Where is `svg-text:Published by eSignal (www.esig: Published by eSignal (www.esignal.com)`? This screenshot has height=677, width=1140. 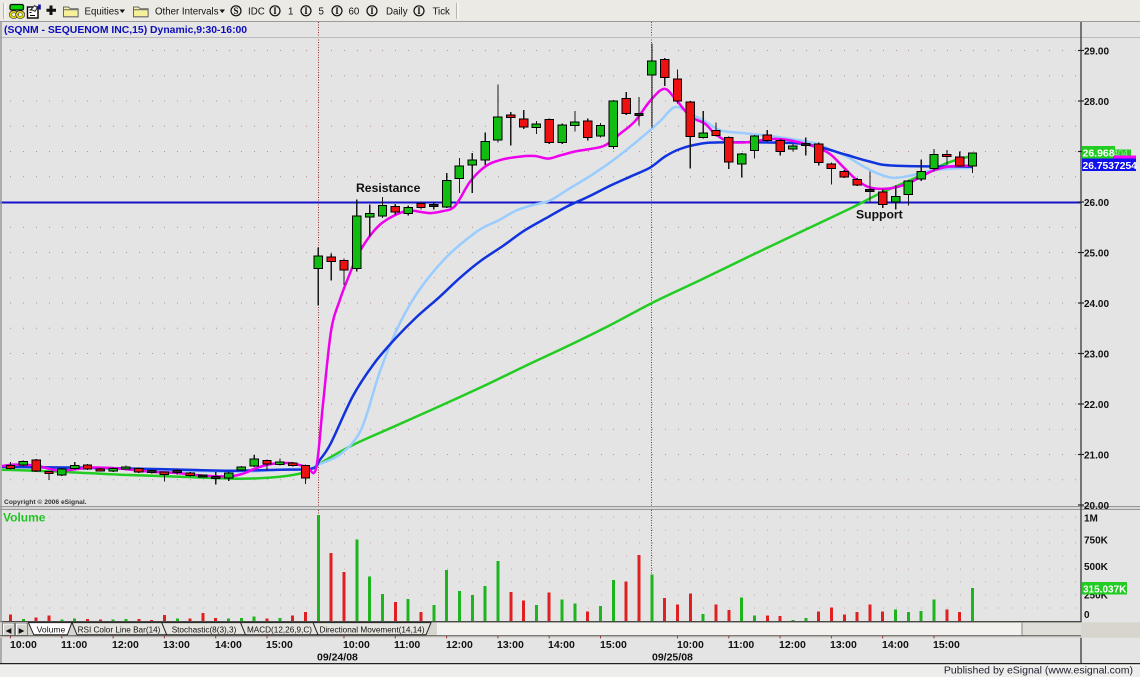 svg-text:Published by eSignal (www.esig: Published by eSignal (www.esignal.com) is located at coordinates (1038, 671).